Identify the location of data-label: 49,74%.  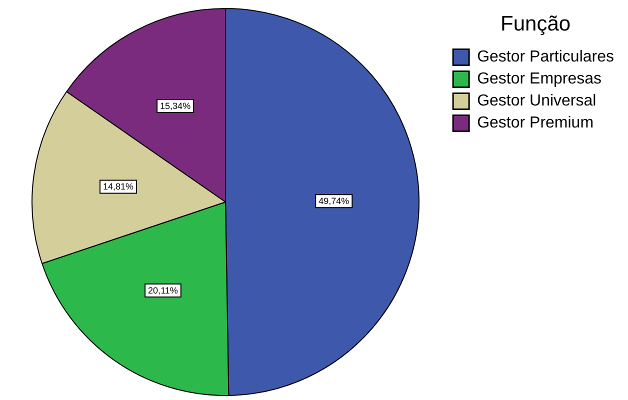
(334, 201).